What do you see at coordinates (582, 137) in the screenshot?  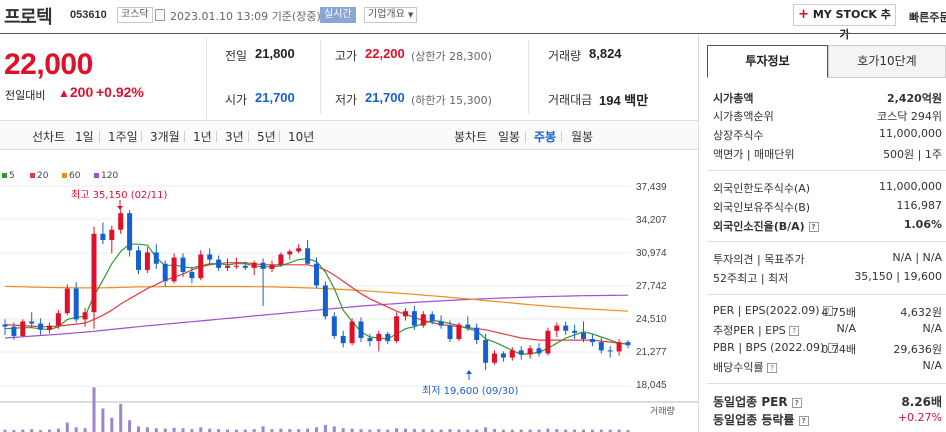 I see `tab-monthly: 월봉` at bounding box center [582, 137].